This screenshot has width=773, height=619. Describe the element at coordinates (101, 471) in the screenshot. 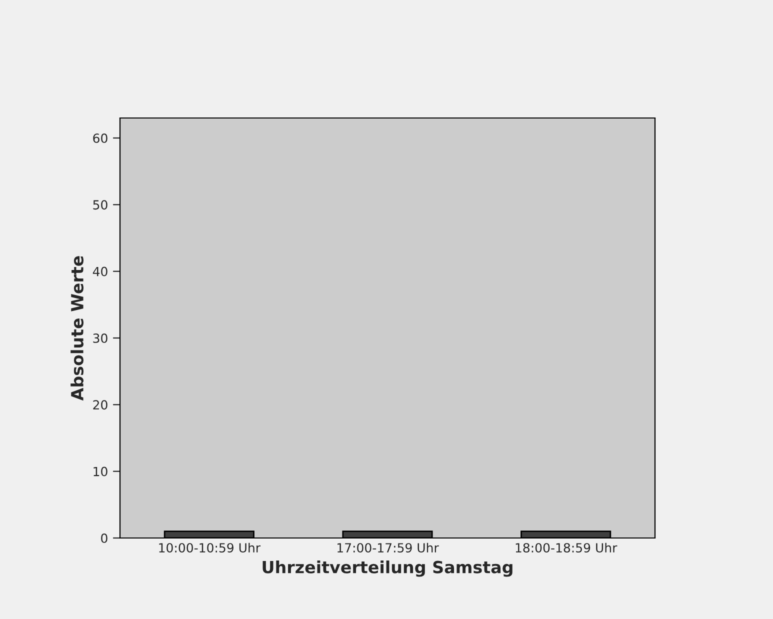

I see `y-tick-label: 10` at that location.